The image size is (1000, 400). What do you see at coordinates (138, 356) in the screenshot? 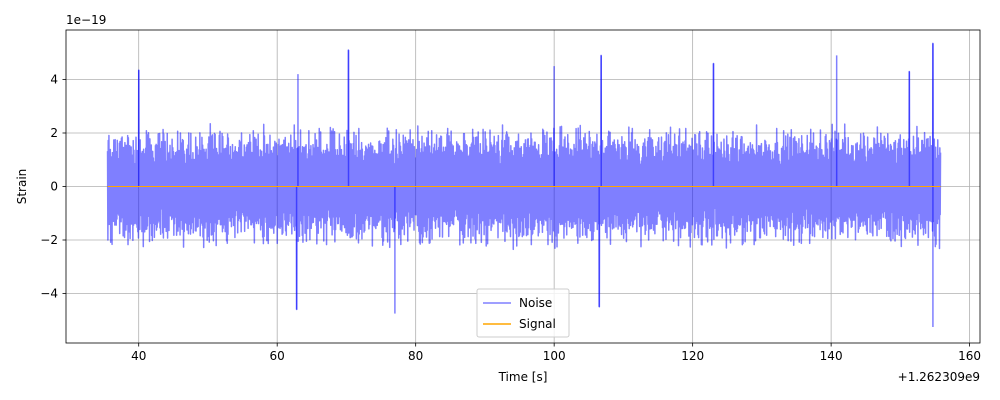
I see `x-tick-label: 40` at bounding box center [138, 356].